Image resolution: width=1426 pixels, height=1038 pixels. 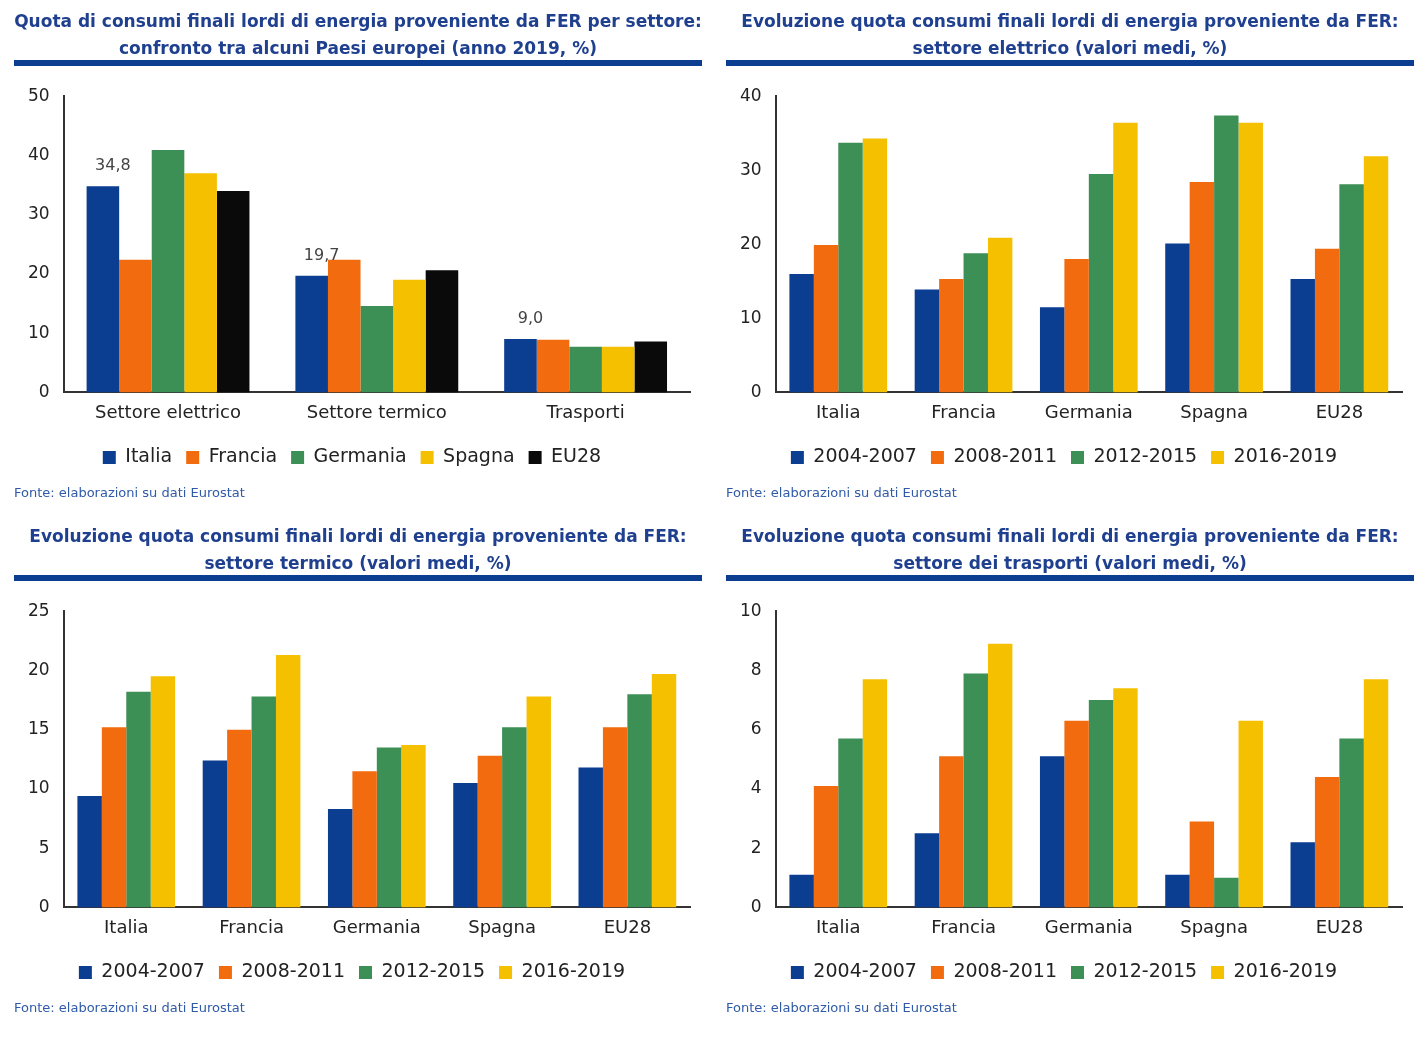 What do you see at coordinates (38, 94) in the screenshot?
I see `y-tick-label: 50` at bounding box center [38, 94].